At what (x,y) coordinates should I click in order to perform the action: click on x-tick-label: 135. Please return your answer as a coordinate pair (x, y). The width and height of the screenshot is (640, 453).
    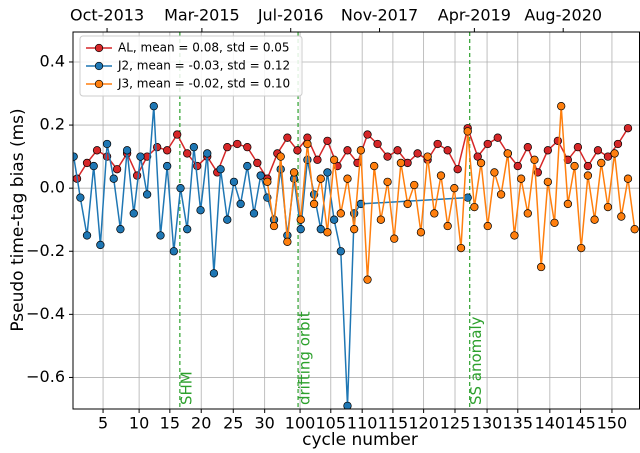
    Looking at the image, I should click on (518, 423).